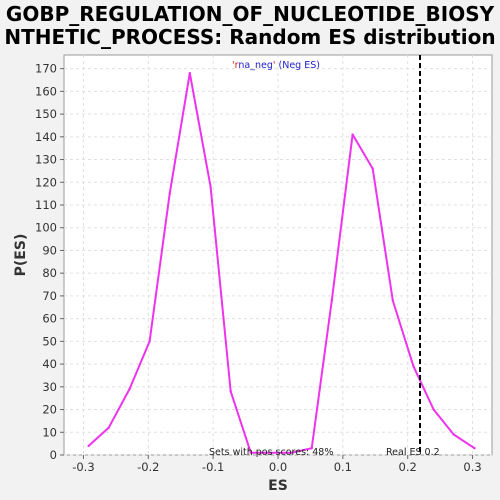  Describe the element at coordinates (408, 467) in the screenshot. I see `x-tick-label: 0.2` at that location.